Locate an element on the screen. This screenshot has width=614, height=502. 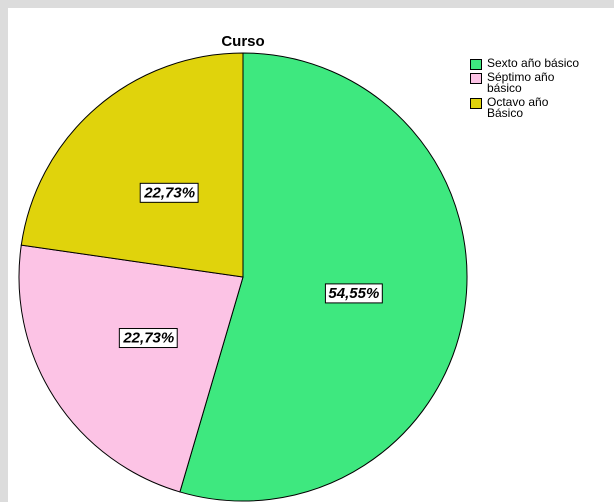
chart-title: Curso is located at coordinates (242, 41).